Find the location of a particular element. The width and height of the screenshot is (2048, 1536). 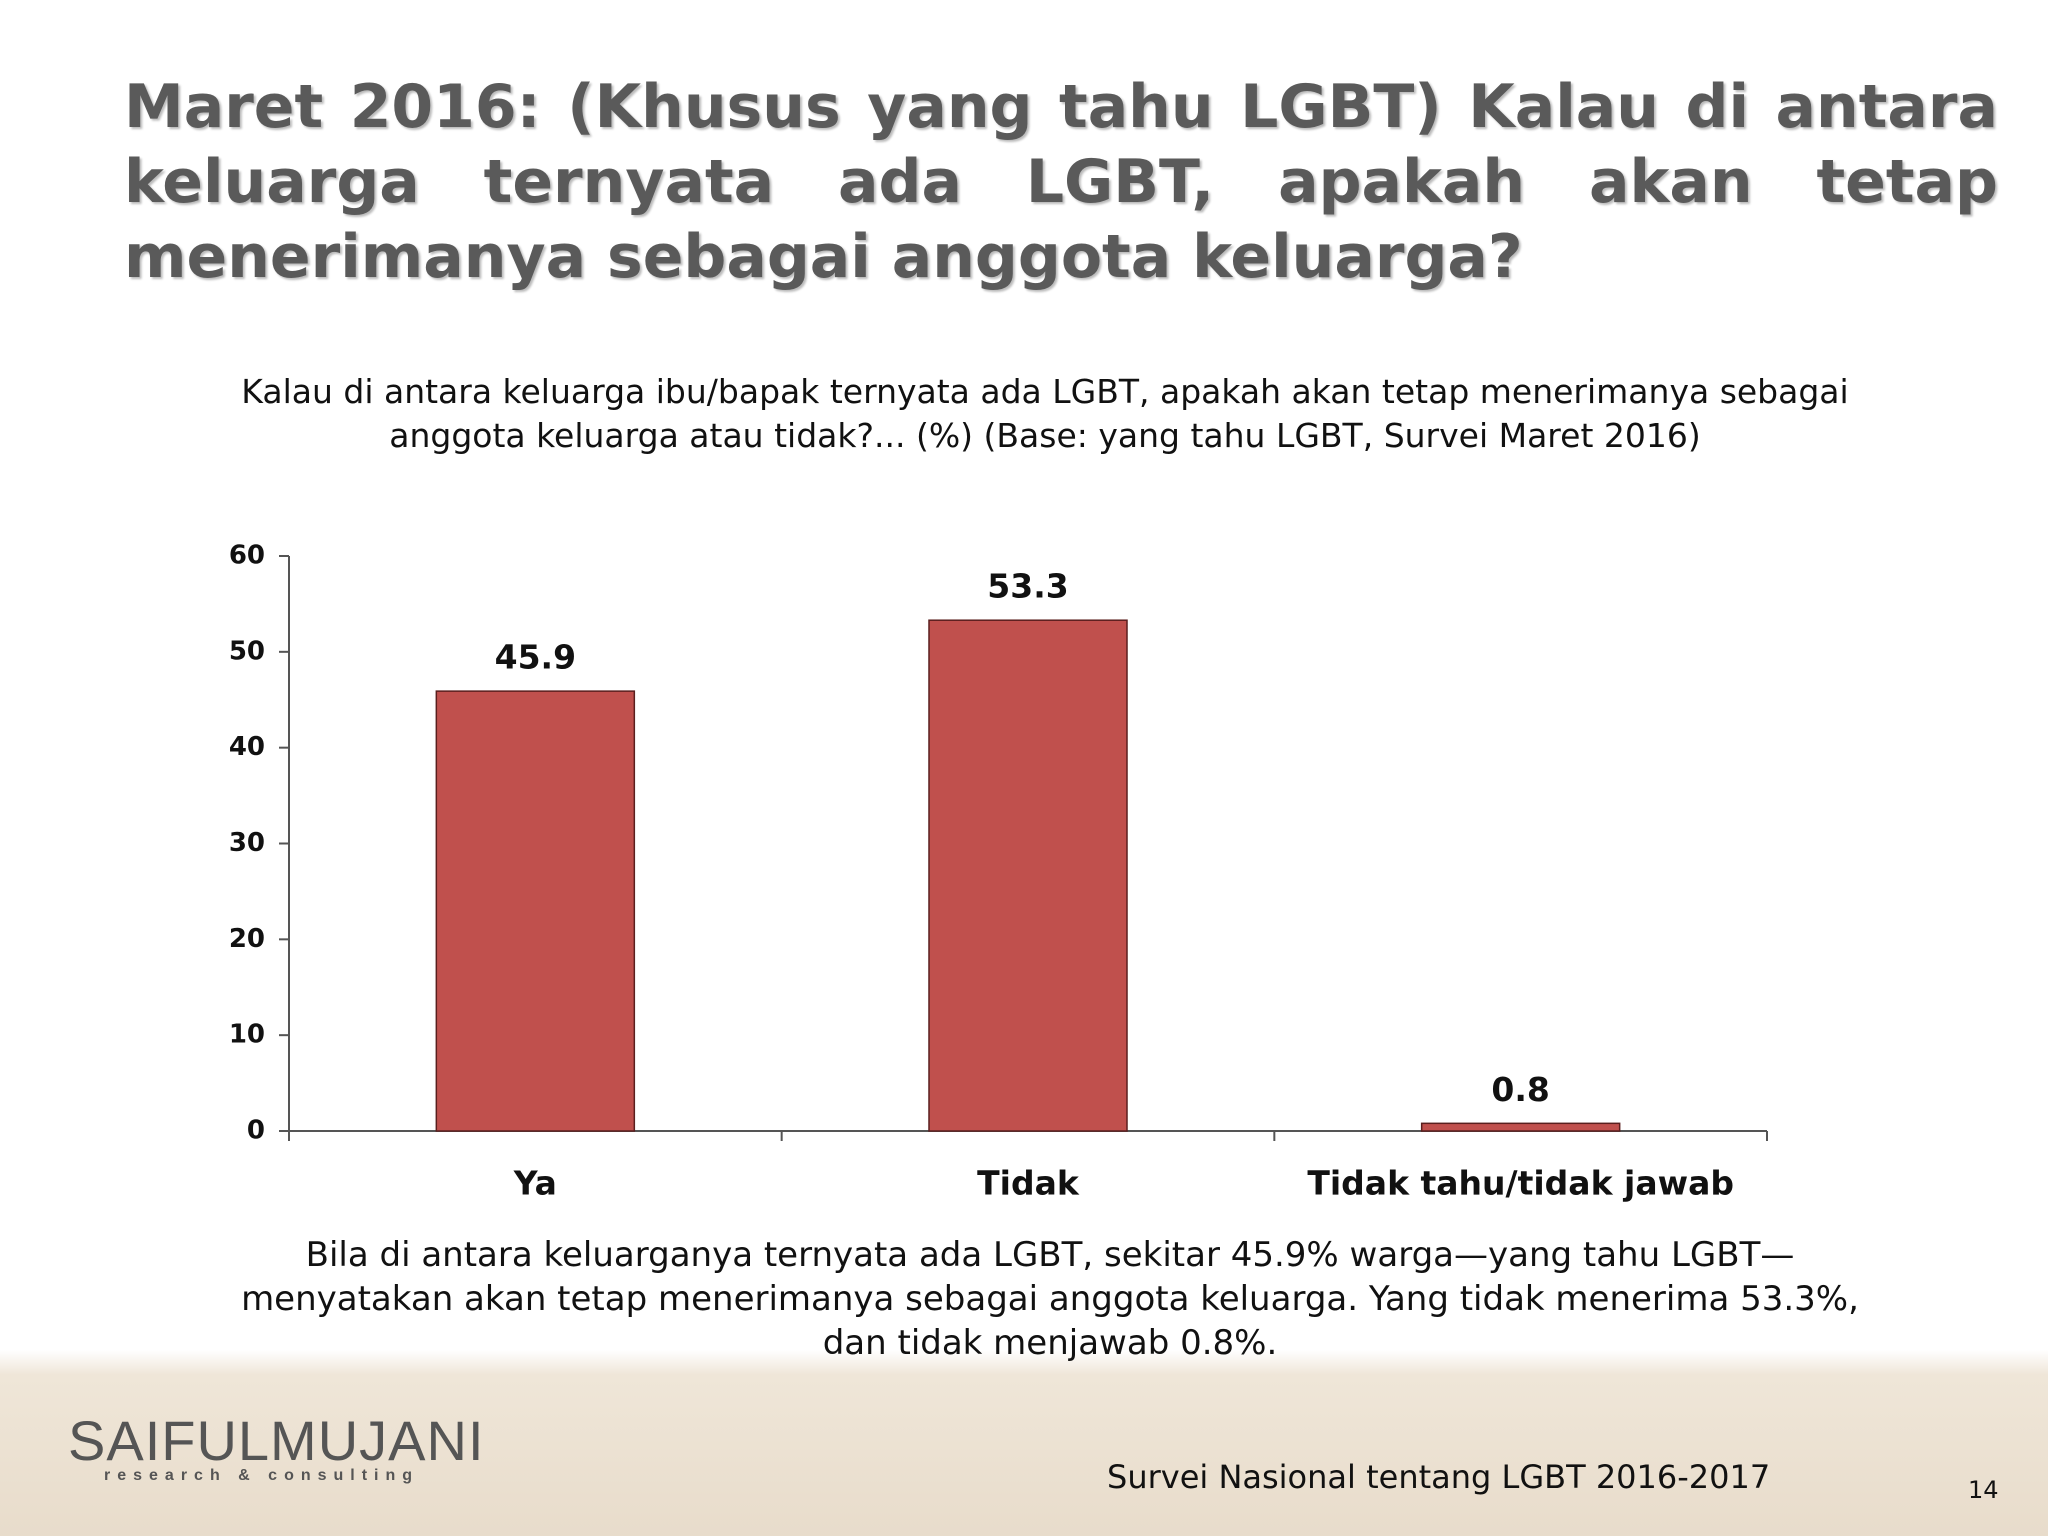

x-tick-label: Ya is located at coordinates (535, 1183).